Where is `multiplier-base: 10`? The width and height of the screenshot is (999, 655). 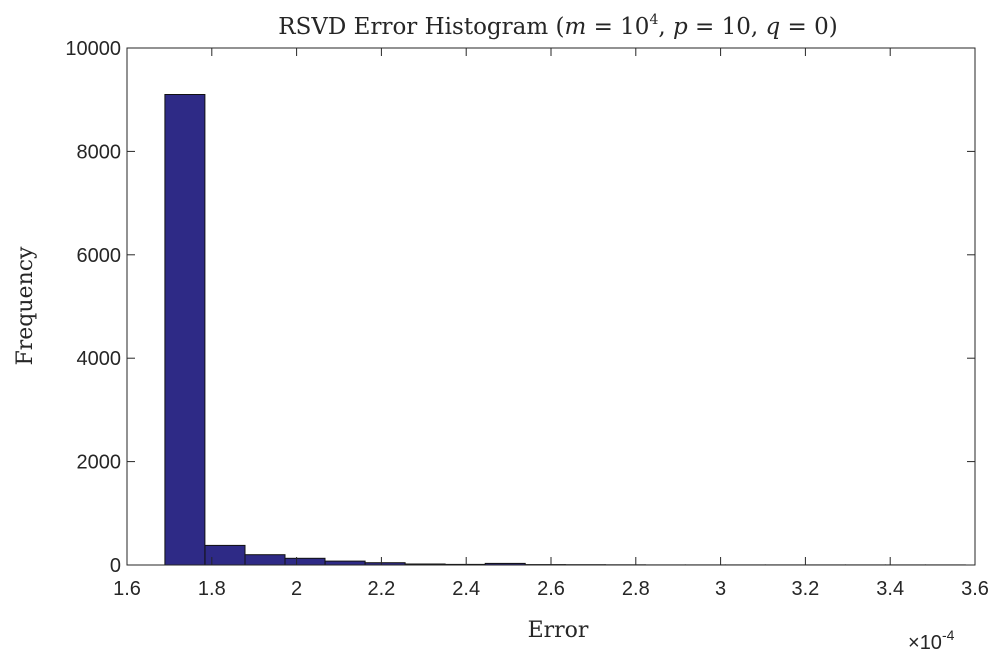
multiplier-base: 10 is located at coordinates (931, 643).